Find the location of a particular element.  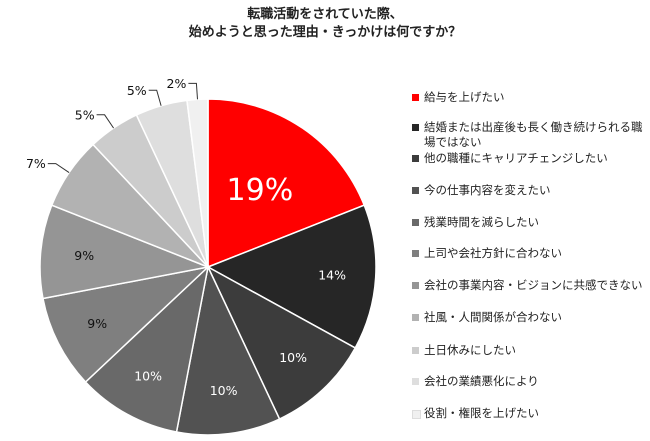

legend-item-7: 会社の事業内容・ビジョンに共感できない is located at coordinates (530, 285).